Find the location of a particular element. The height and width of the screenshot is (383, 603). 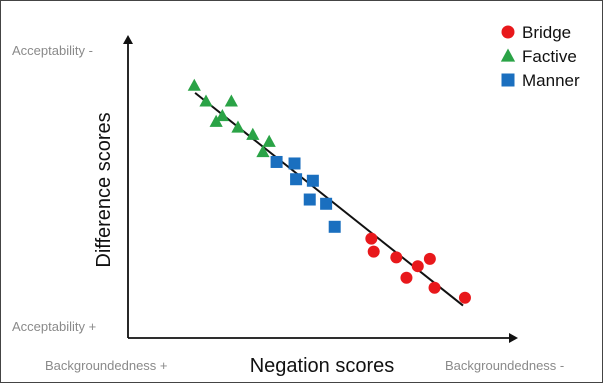

legend-marker-bridge is located at coordinates (508, 32).